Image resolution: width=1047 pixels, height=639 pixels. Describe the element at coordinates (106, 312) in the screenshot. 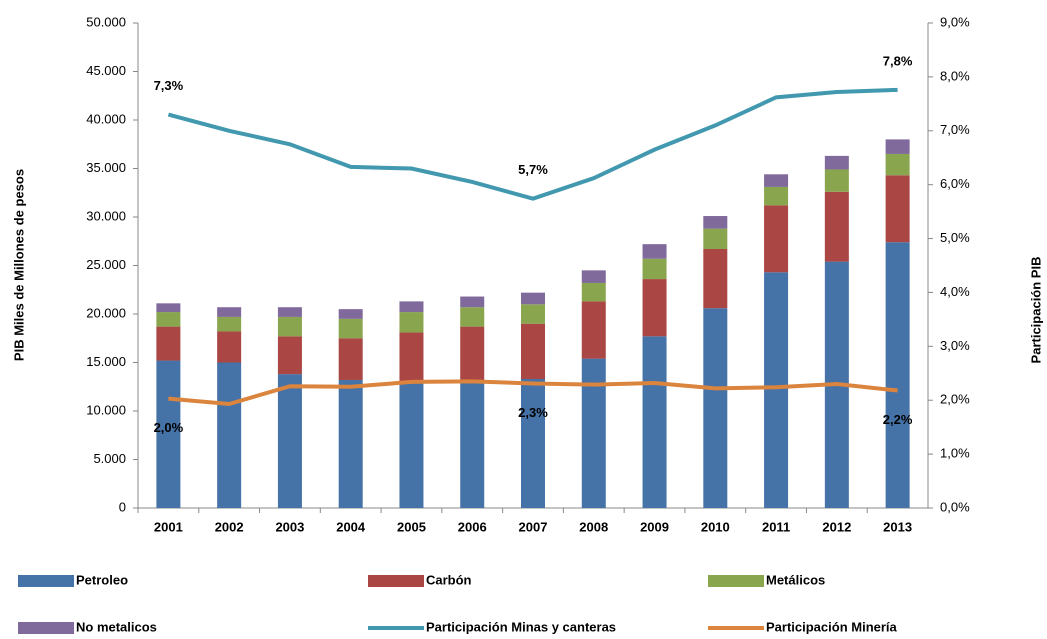

I see `y-tick-label: 20.000` at that location.